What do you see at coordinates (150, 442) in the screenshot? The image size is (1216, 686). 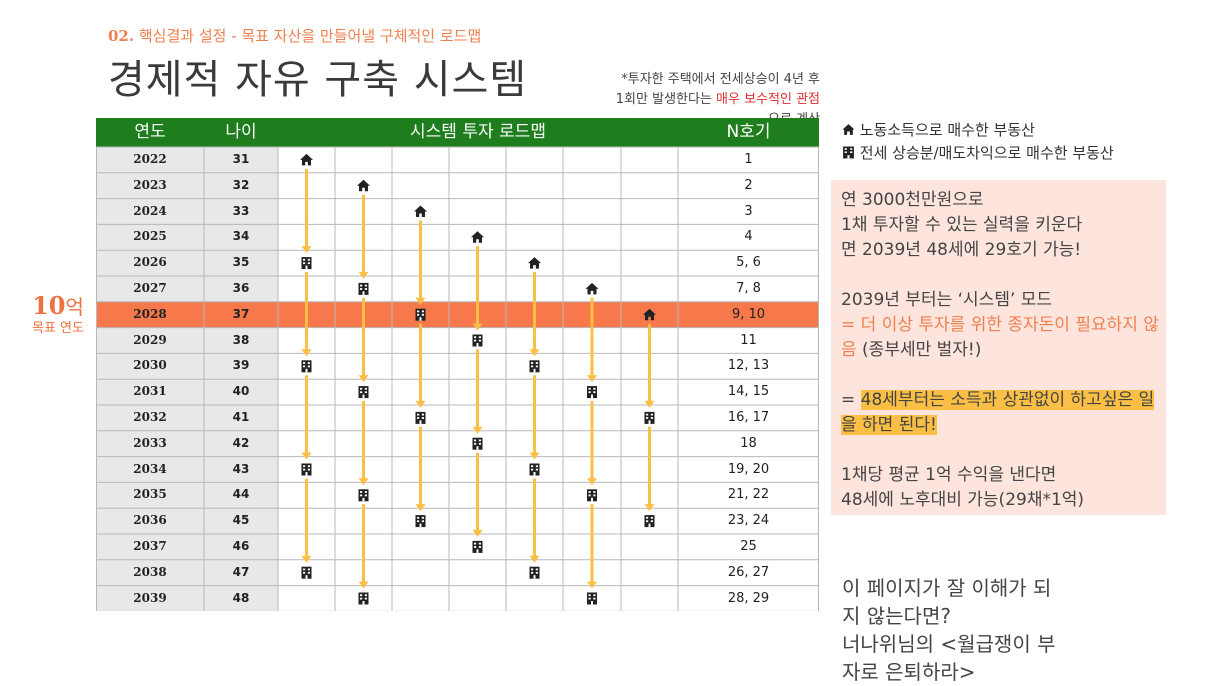 I see `year-cell: 2033` at bounding box center [150, 442].